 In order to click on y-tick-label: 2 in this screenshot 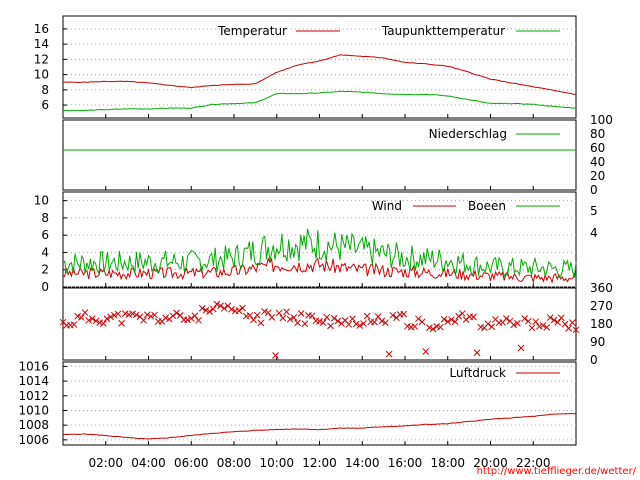, I will do `click(45, 270)`.